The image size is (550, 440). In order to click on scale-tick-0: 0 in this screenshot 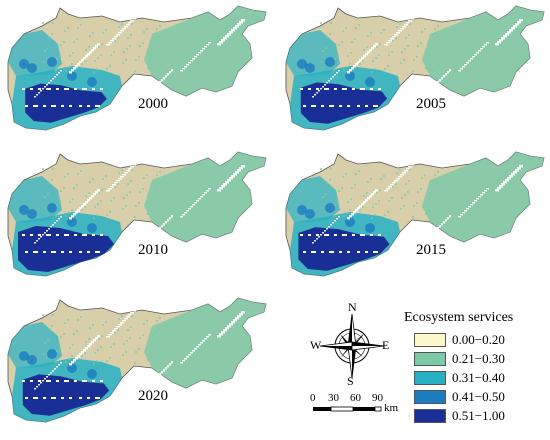, I will do `click(313, 398)`.